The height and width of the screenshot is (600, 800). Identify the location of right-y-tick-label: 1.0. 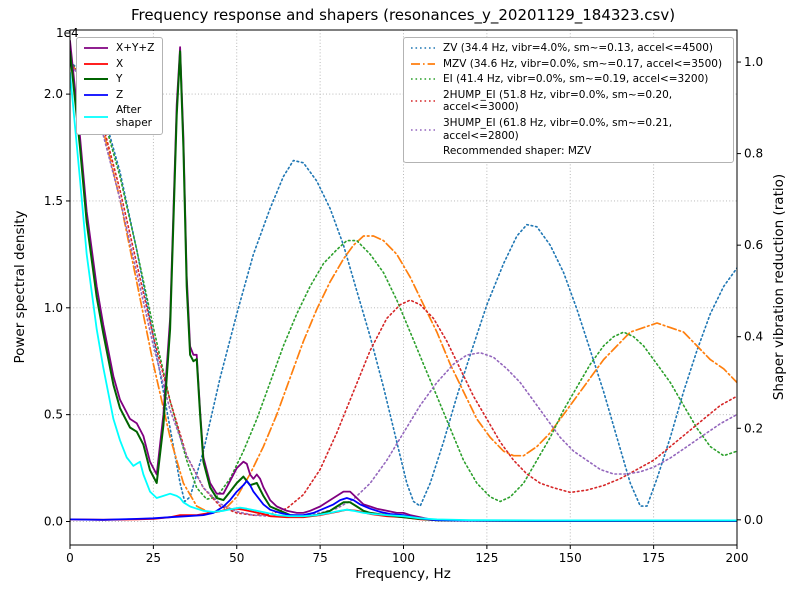
(753, 62).